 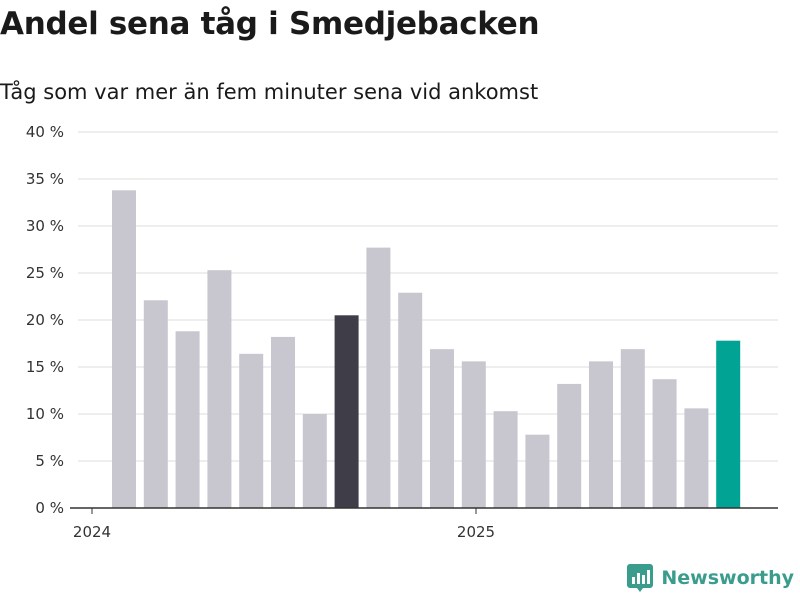 What do you see at coordinates (45, 132) in the screenshot?
I see `y-tick-label: 40 %` at bounding box center [45, 132].